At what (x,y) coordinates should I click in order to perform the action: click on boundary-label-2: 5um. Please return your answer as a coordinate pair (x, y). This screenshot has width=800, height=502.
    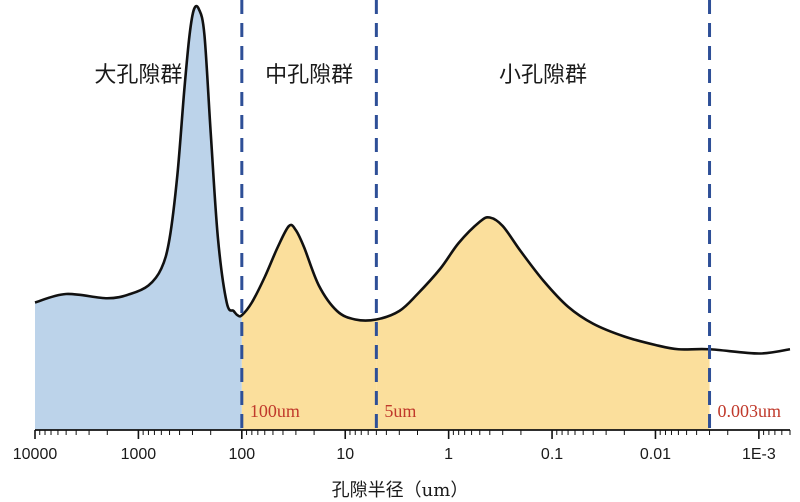
    Looking at the image, I should click on (400, 411).